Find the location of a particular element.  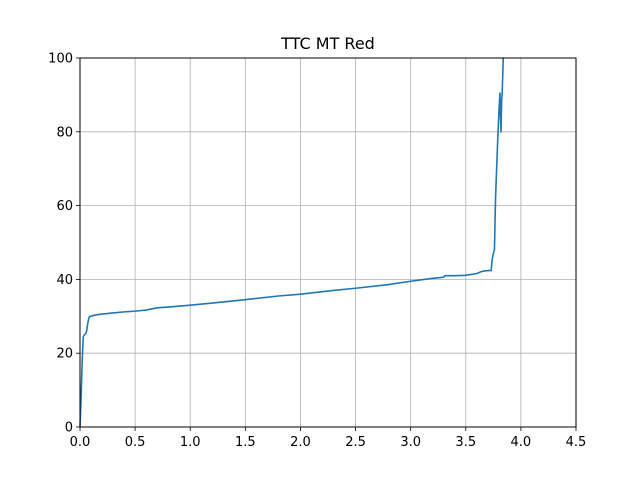

y-tick-label: 20 is located at coordinates (64, 354).